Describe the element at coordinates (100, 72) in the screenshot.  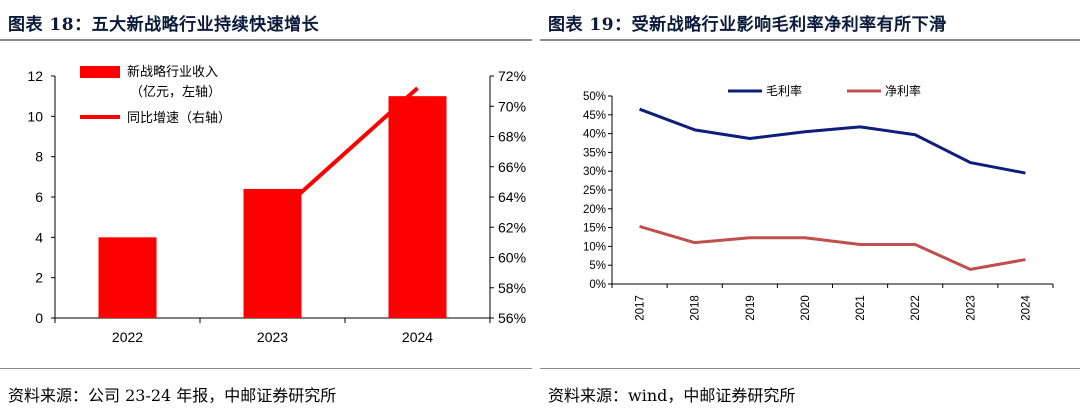
I see `legend-swatch-revenue` at that location.